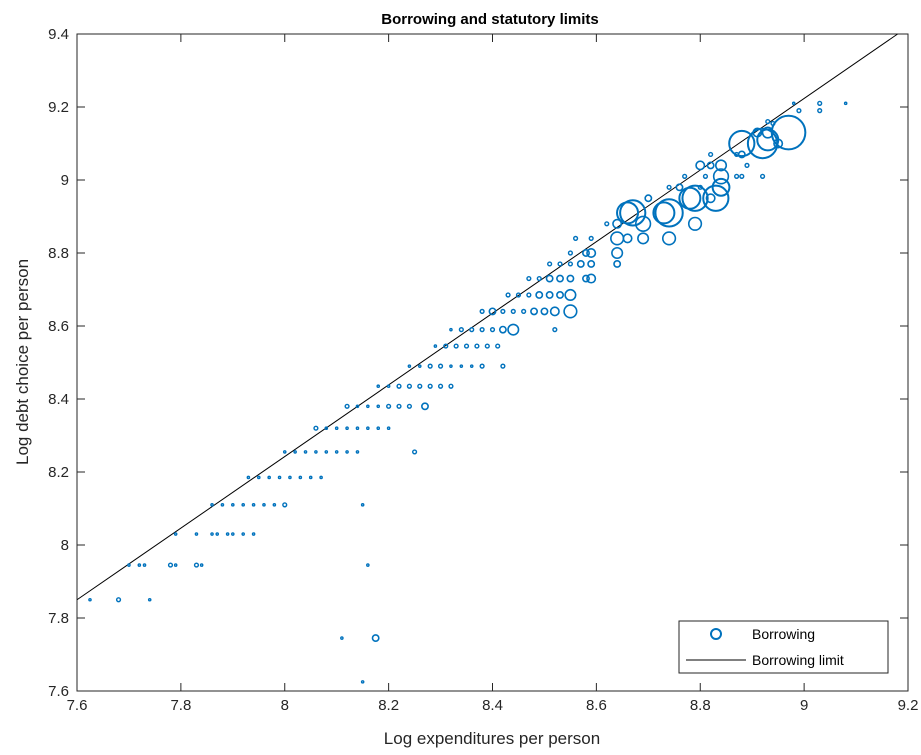 The height and width of the screenshot is (755, 921). I want to click on x-tick-label: 8.2, so click(388, 705).